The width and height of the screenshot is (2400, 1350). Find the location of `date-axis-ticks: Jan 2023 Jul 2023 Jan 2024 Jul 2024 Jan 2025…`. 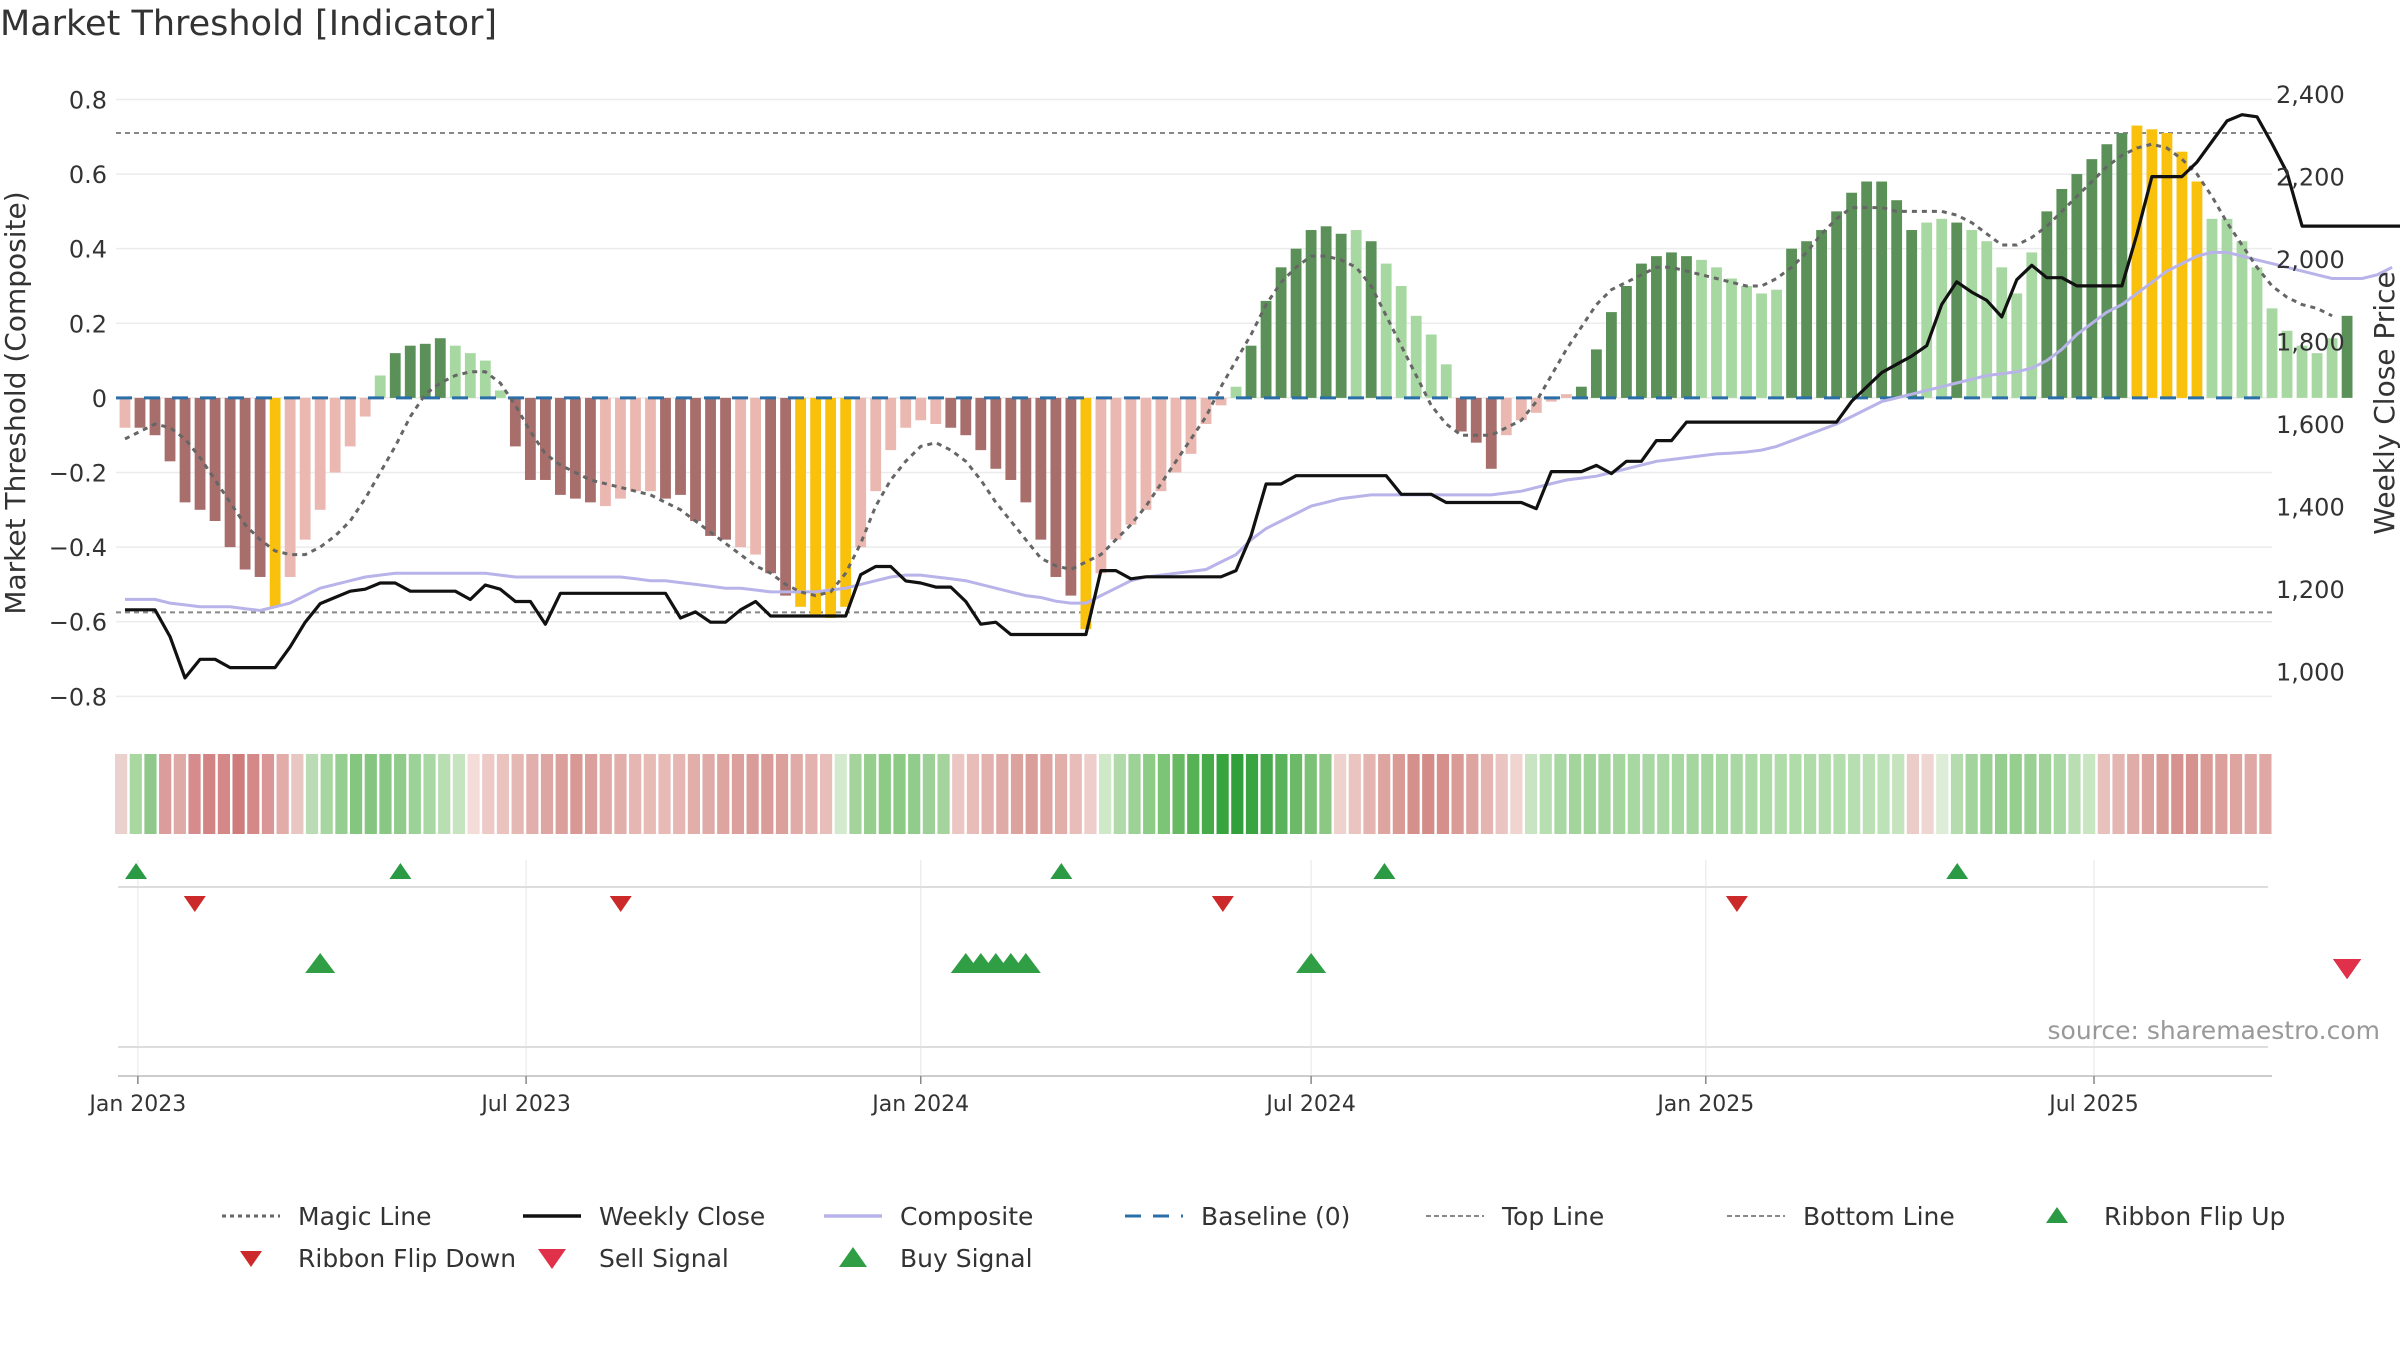

date-axis-ticks: Jan 2023 Jul 2023 Jan 2024 Jul 2024 Jan 2025… is located at coordinates (1113, 1096).